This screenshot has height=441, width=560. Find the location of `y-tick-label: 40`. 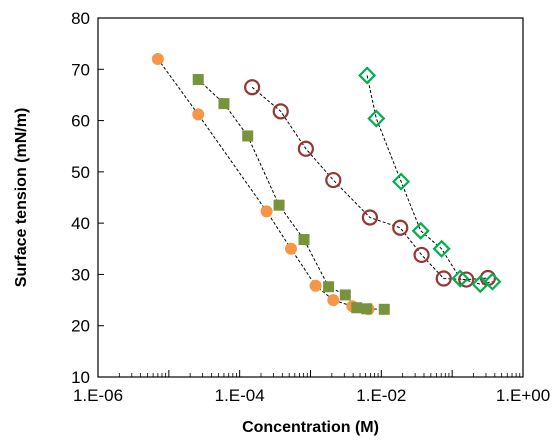

y-tick-label: 40 is located at coordinates (80, 223).